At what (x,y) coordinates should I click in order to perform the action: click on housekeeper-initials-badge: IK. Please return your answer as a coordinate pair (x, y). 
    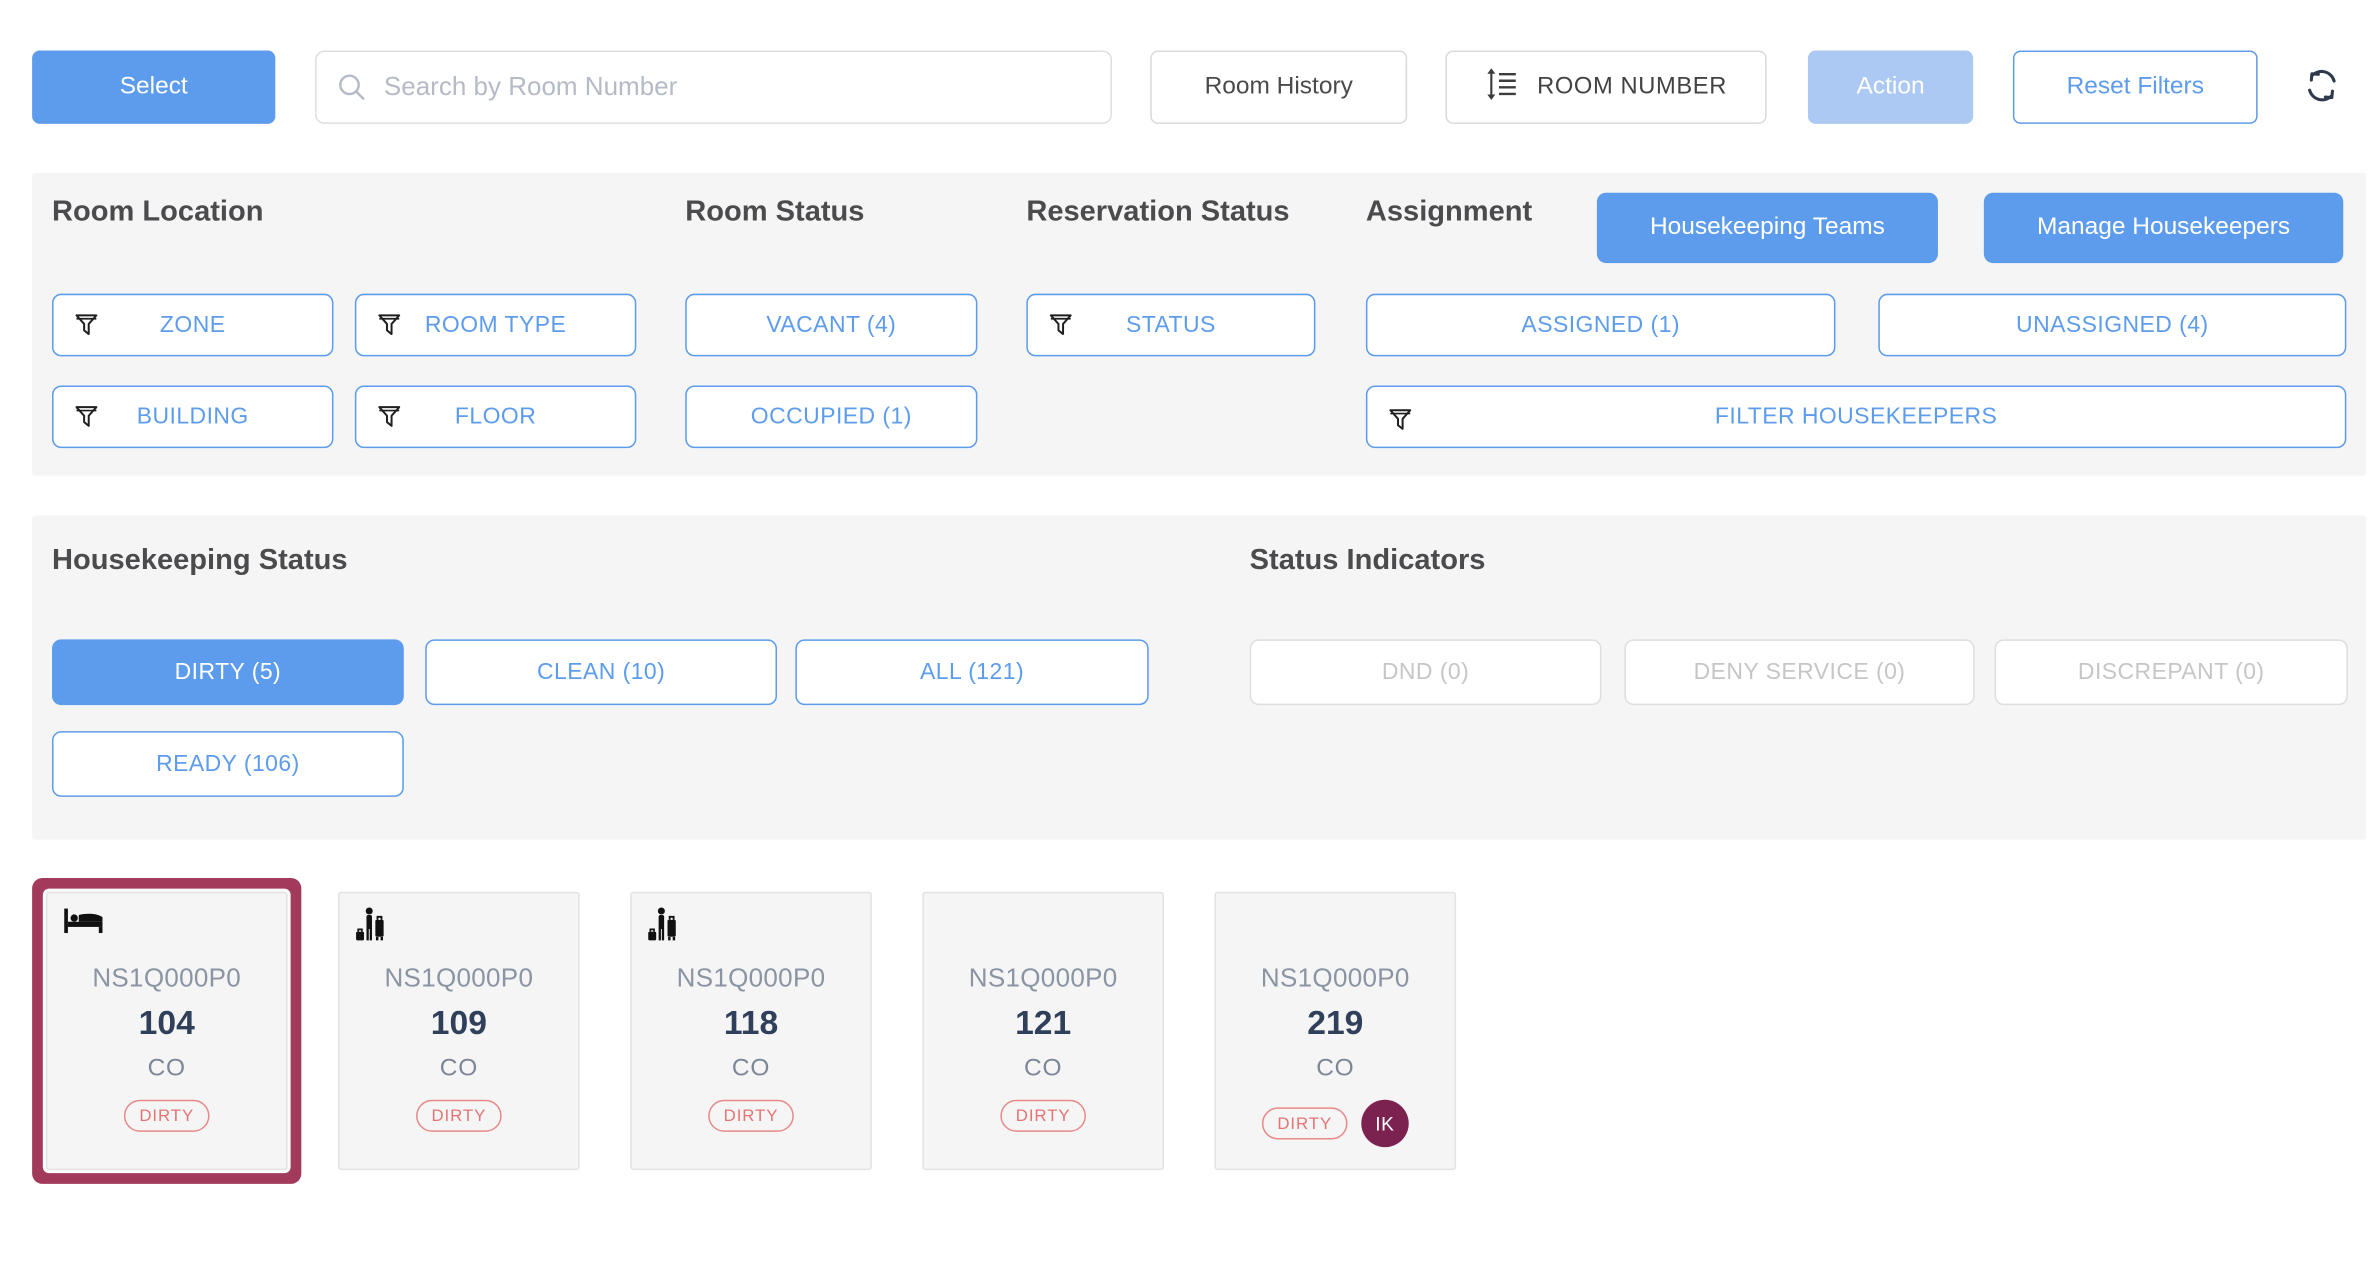
    Looking at the image, I should click on (1385, 1123).